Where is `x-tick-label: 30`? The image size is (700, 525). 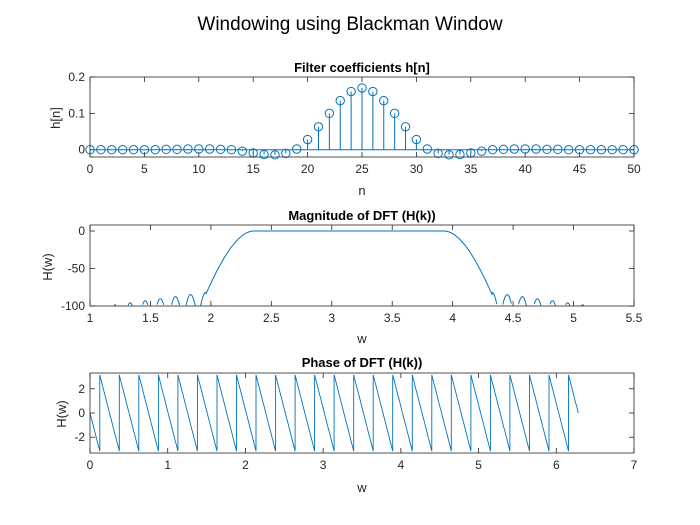 x-tick-label: 30 is located at coordinates (417, 169).